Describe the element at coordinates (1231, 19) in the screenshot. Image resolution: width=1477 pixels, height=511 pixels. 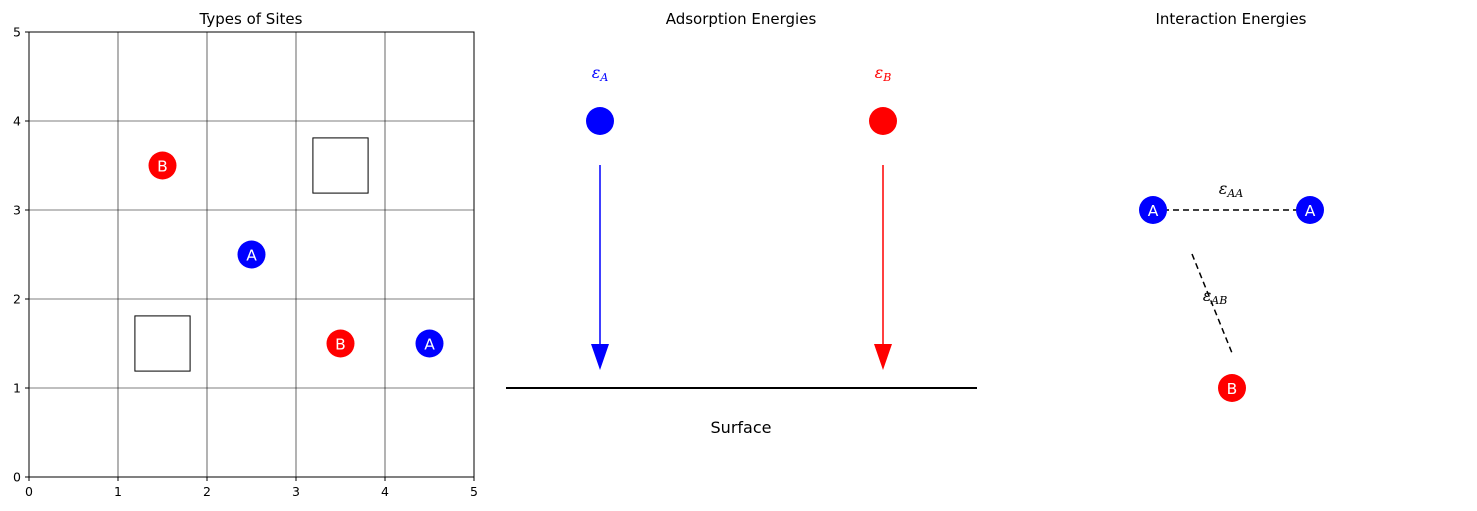
I see `interaction-title: Interaction Energies` at that location.